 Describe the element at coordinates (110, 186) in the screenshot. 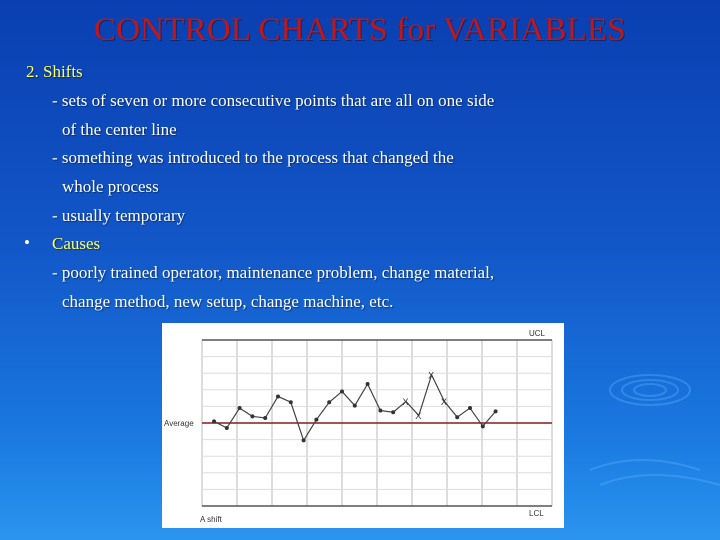

I see `body-line: whole process` at that location.